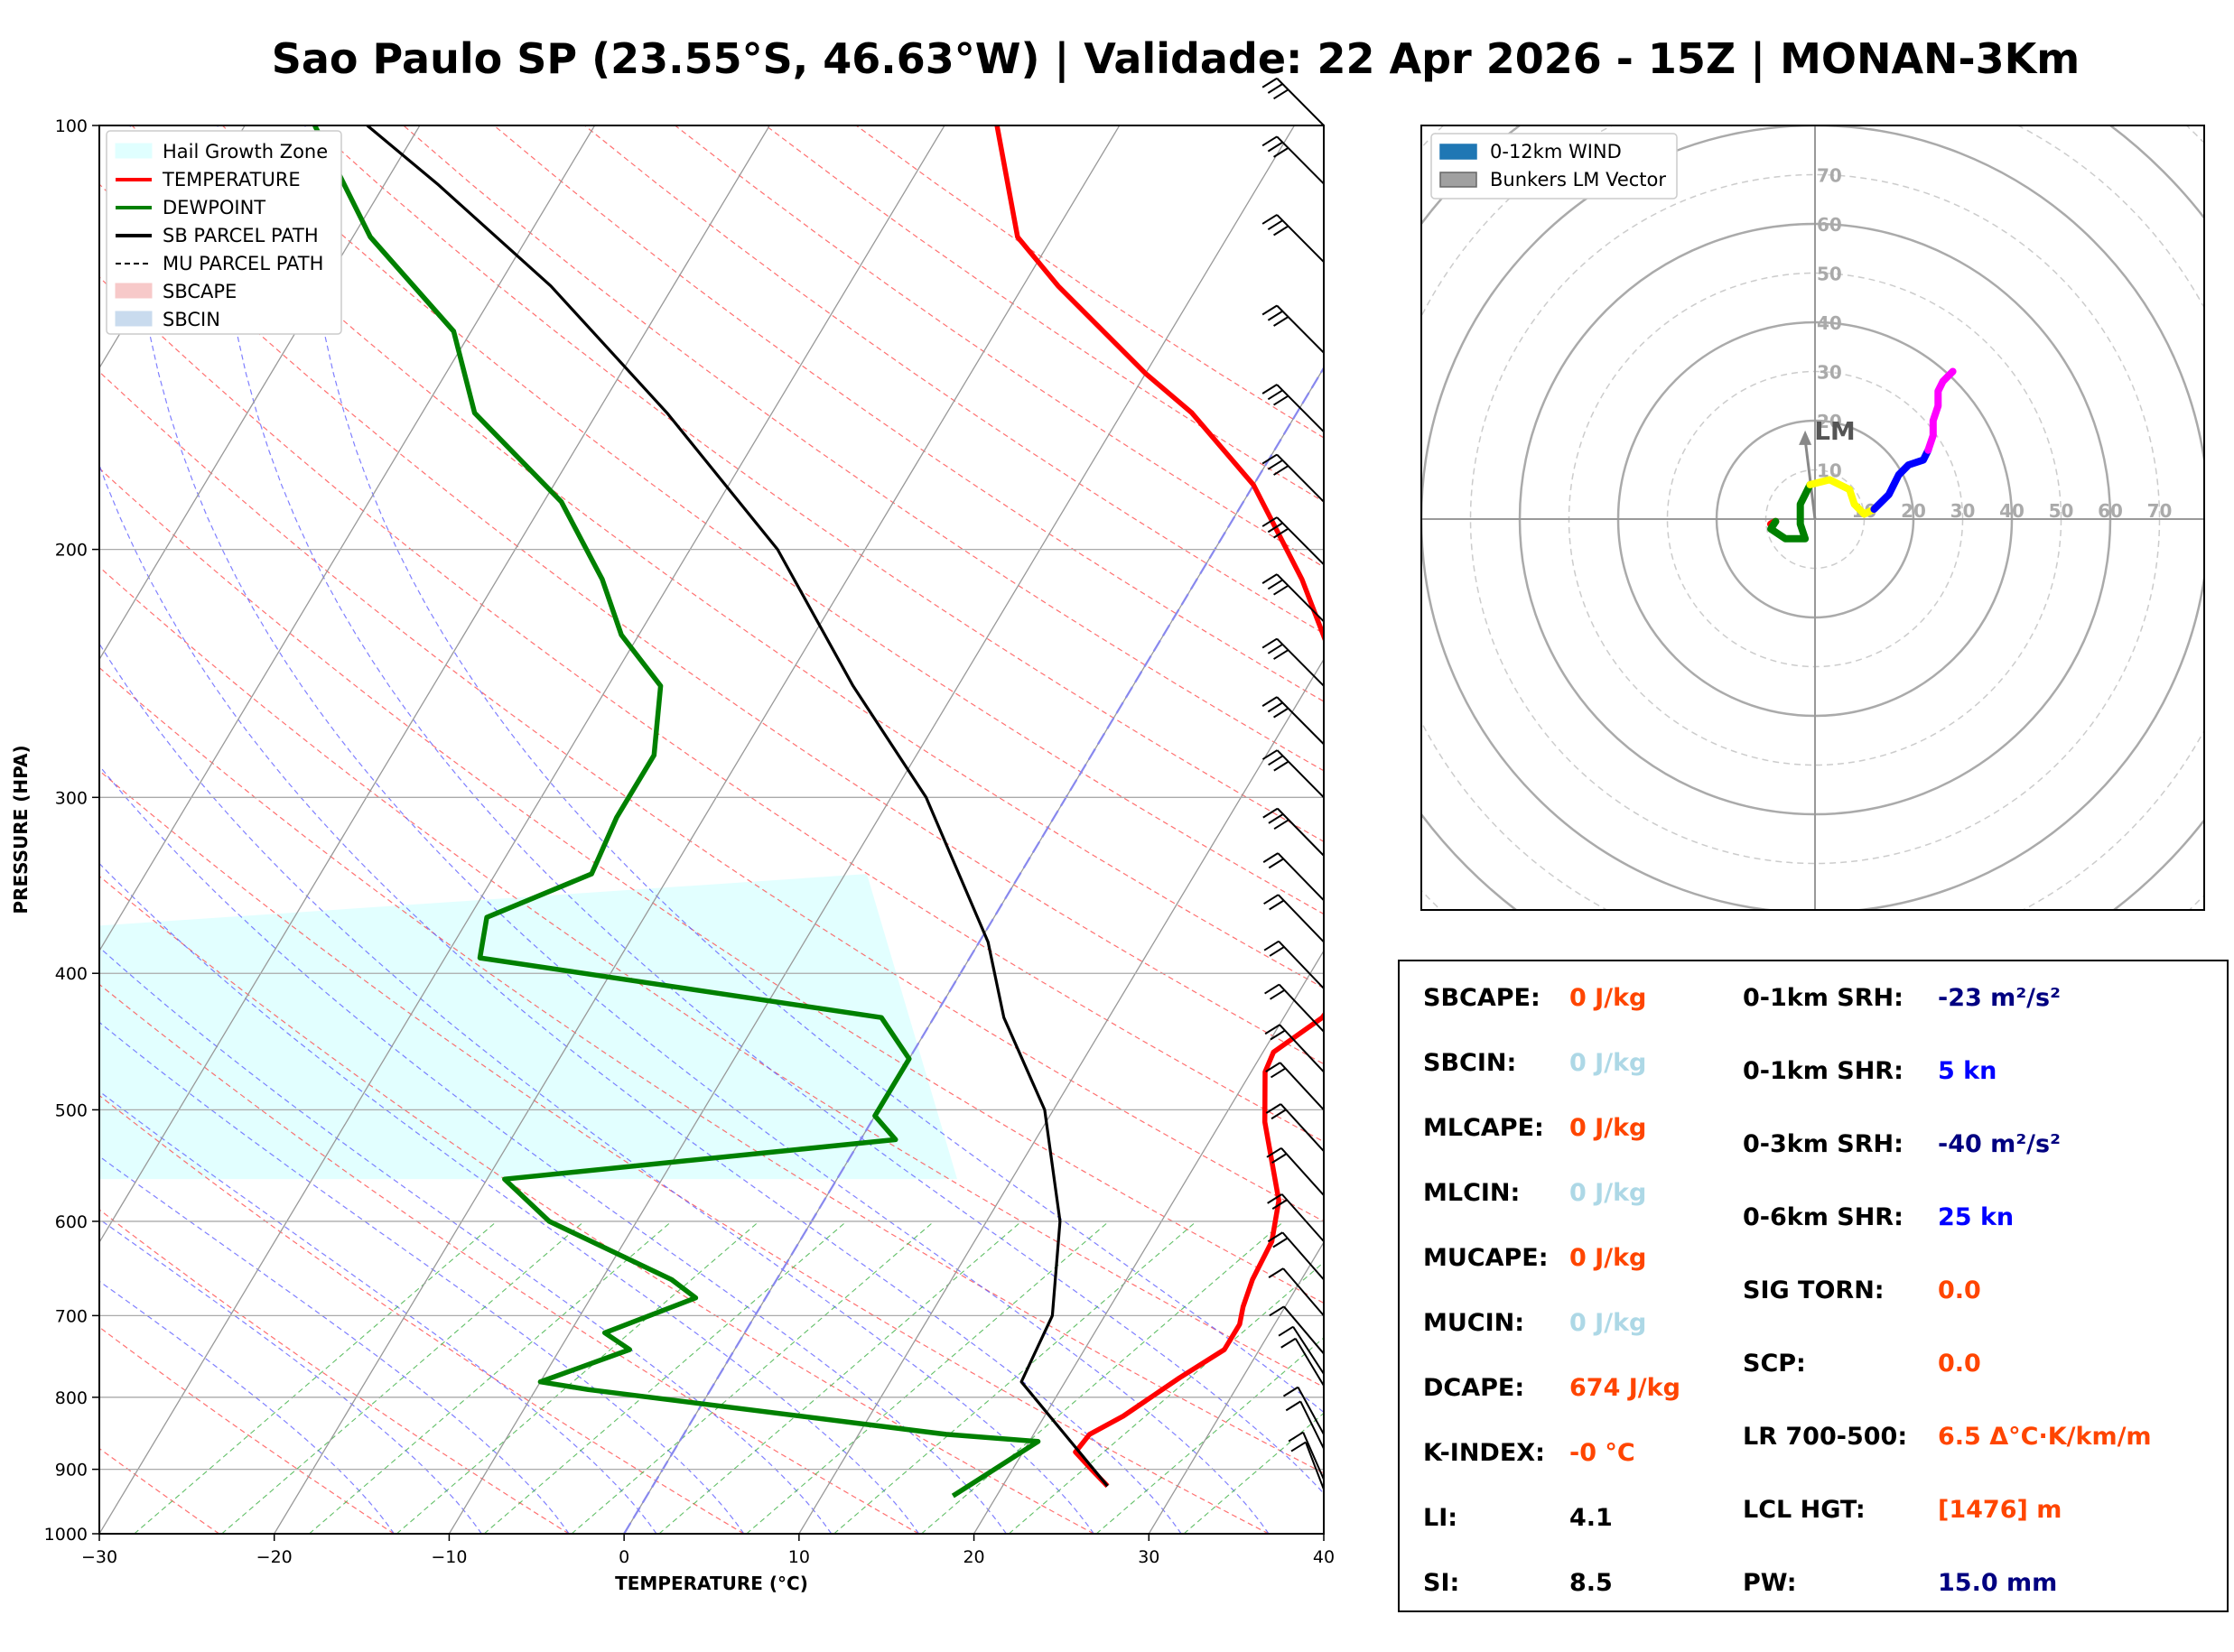 This screenshot has width=2234, height=1652. I want to click on index-value: -0 °C, so click(1602, 1453).